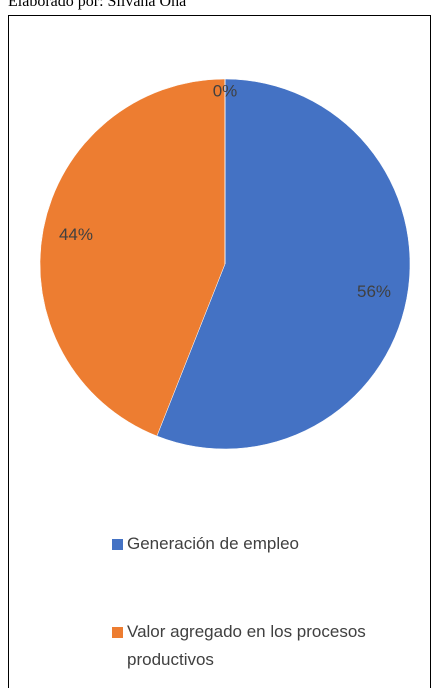 The height and width of the screenshot is (688, 437). I want to click on legend-item: Ninguno/ otros, so click(264, 685).